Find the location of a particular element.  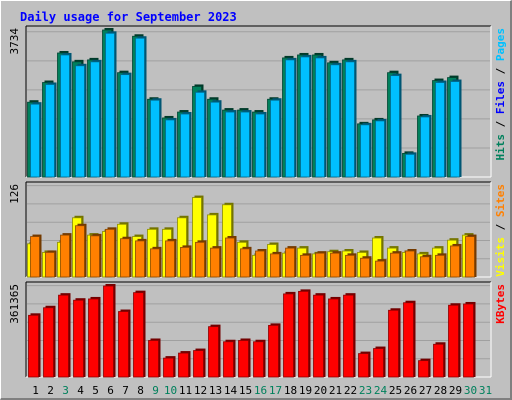

scale-label: 3734 is located at coordinates (14, 41).